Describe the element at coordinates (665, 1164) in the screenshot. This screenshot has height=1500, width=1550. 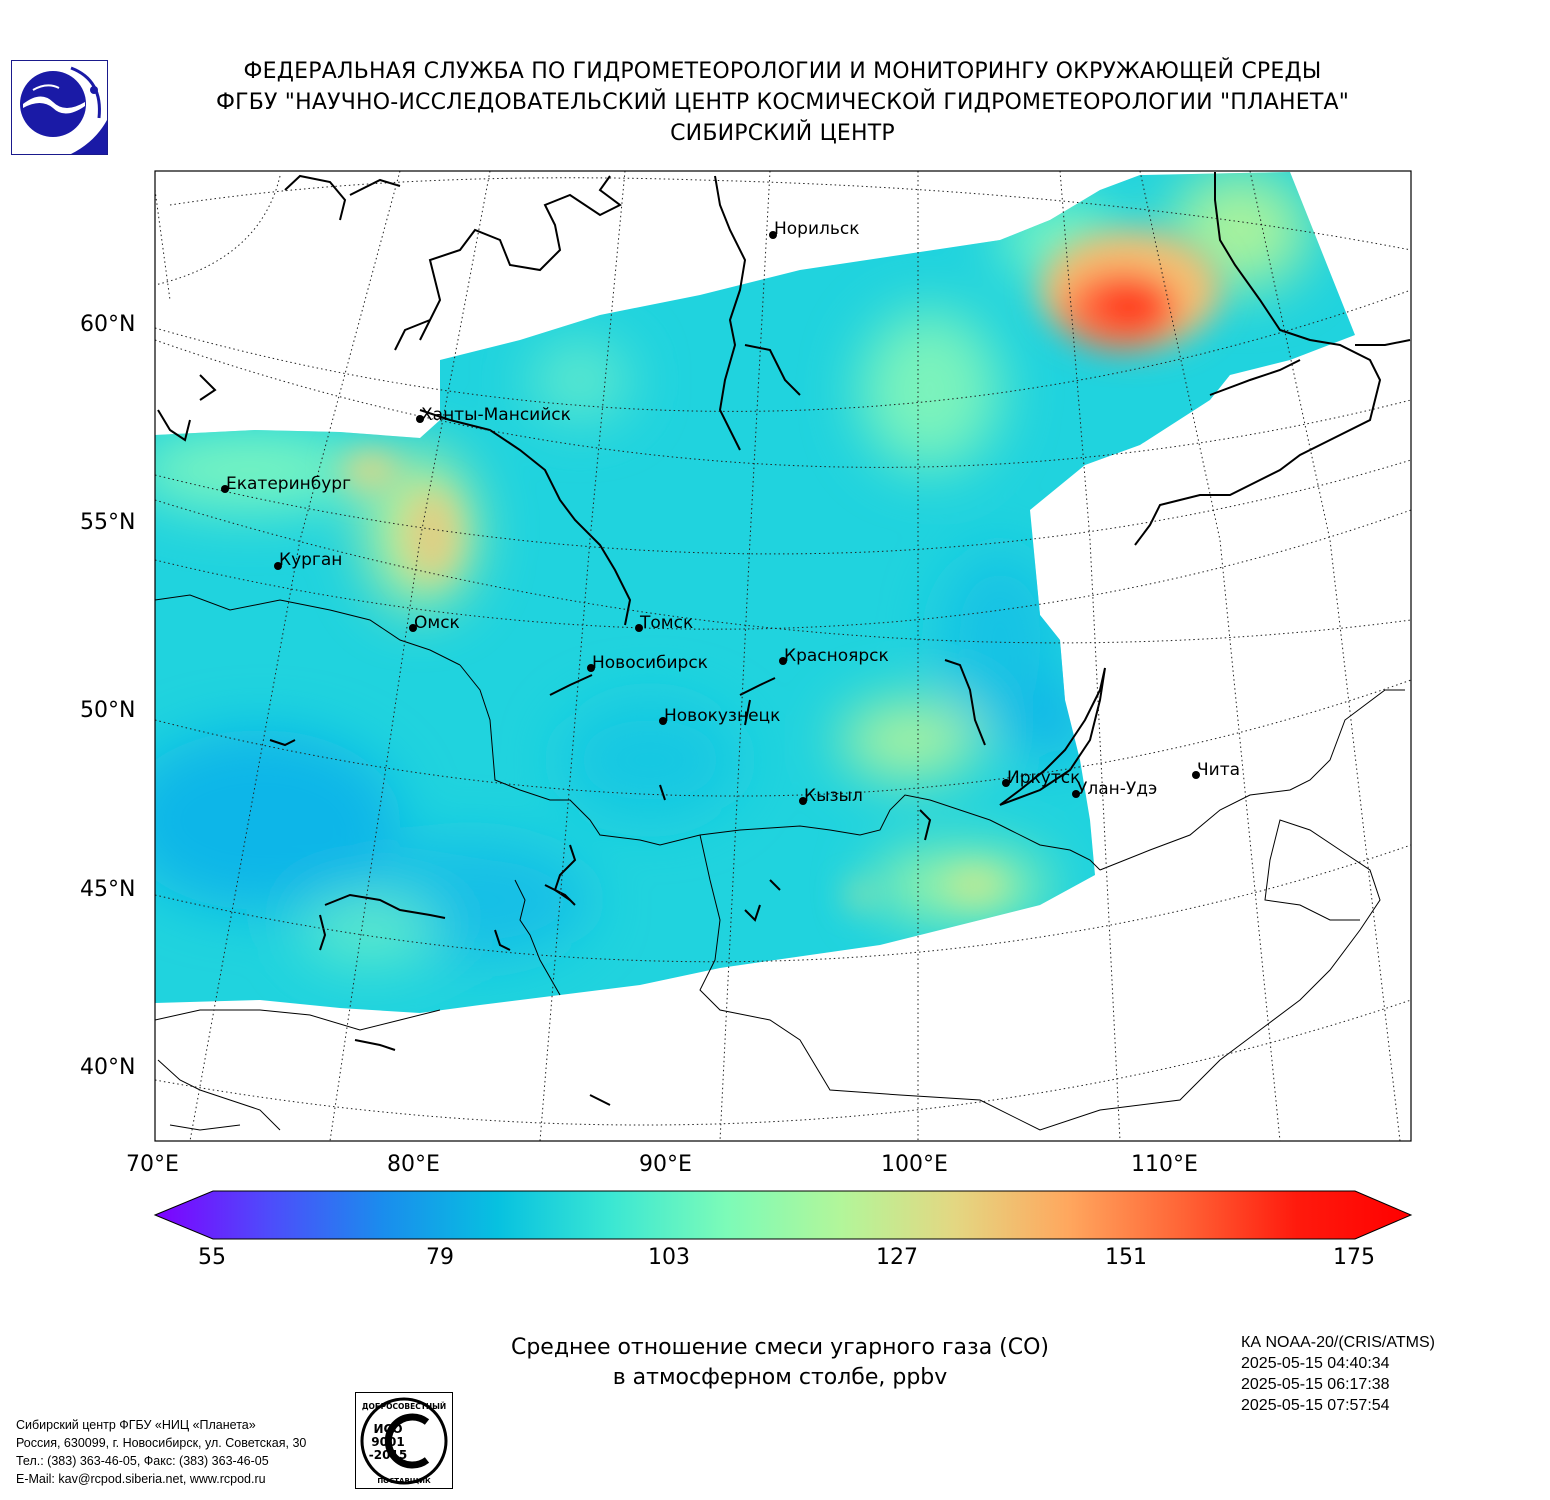
I see `lon-label-90: 90°E` at that location.